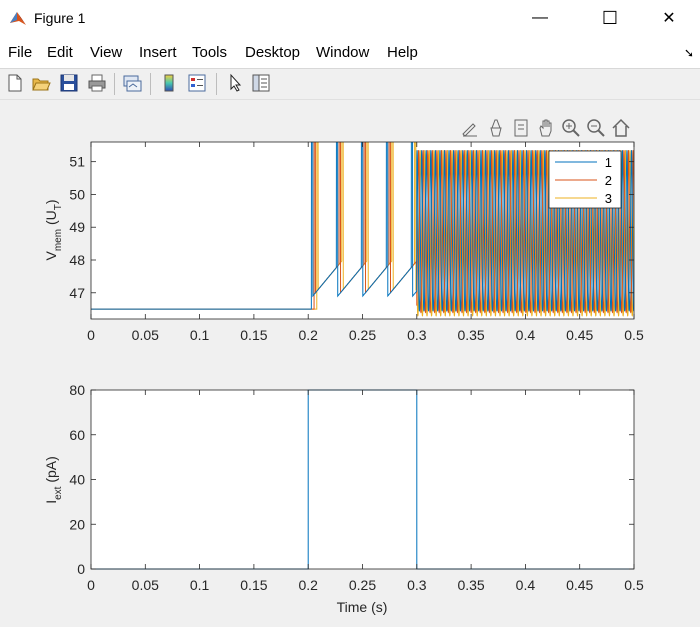  Describe the element at coordinates (158, 52) in the screenshot. I see `menu-insert: Insert` at that location.